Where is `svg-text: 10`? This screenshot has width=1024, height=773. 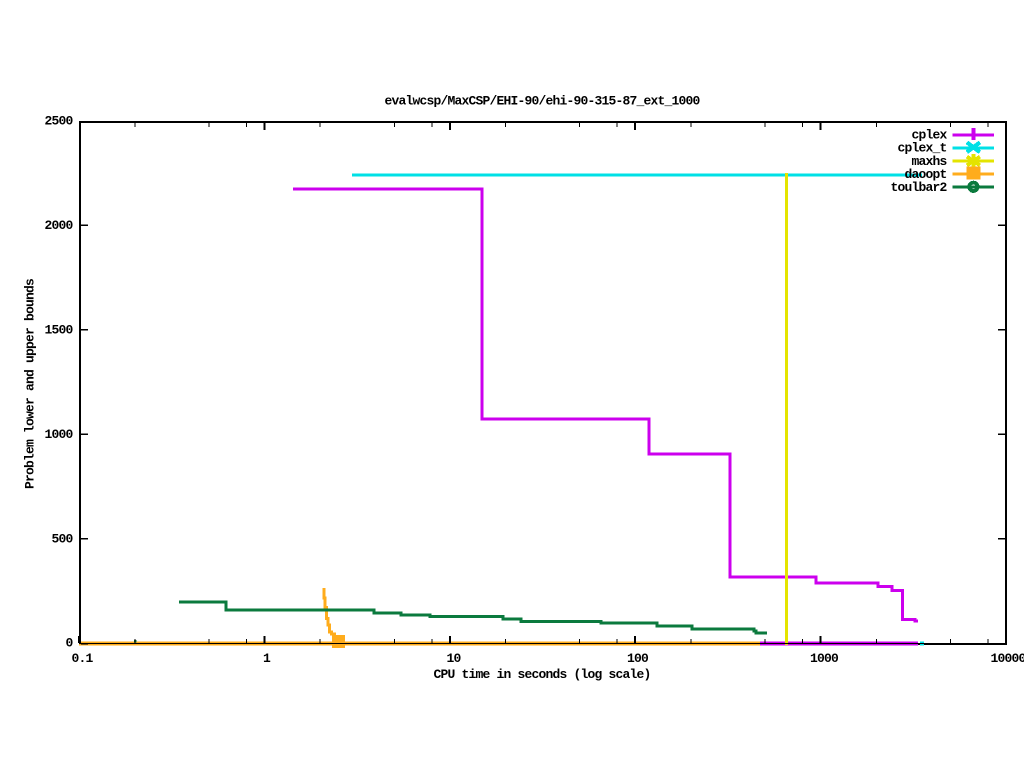
svg-text: 10 is located at coordinates (454, 658).